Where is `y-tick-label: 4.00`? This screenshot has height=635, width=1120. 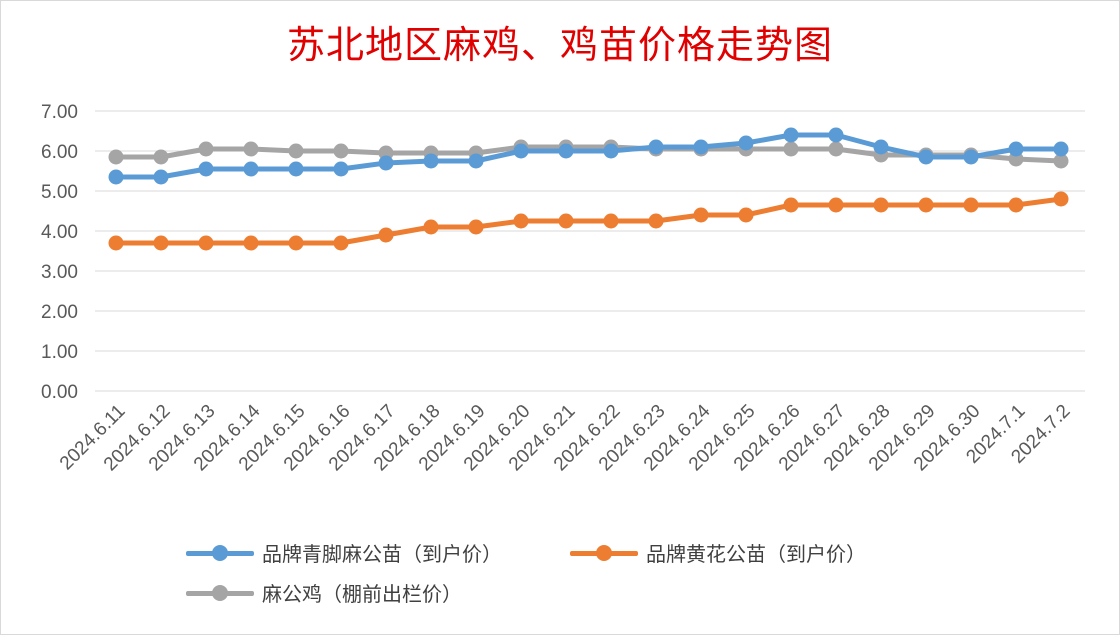
y-tick-label: 4.00 is located at coordinates (59, 232).